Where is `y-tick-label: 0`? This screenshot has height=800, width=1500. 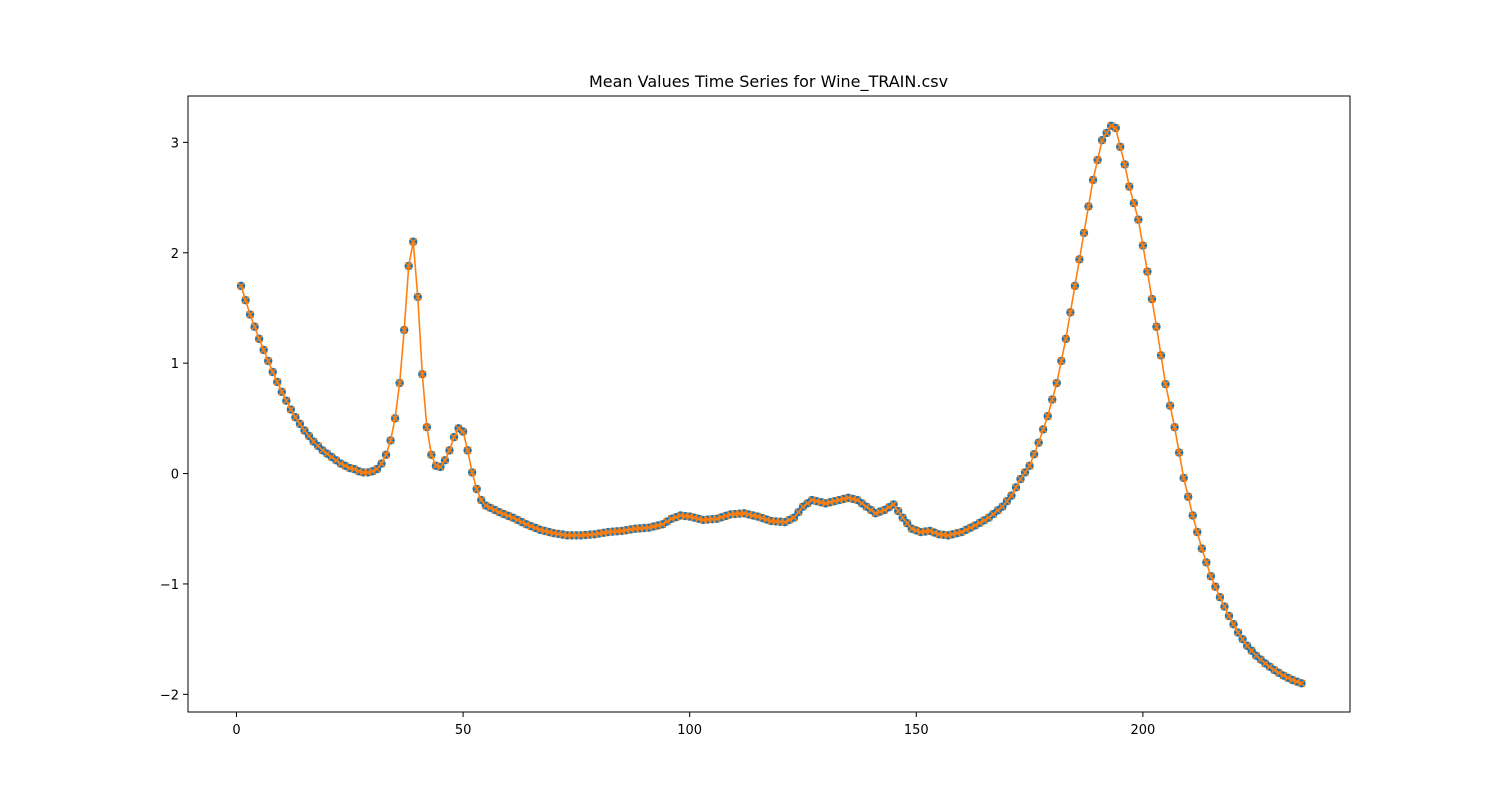 y-tick-label: 0 is located at coordinates (175, 475).